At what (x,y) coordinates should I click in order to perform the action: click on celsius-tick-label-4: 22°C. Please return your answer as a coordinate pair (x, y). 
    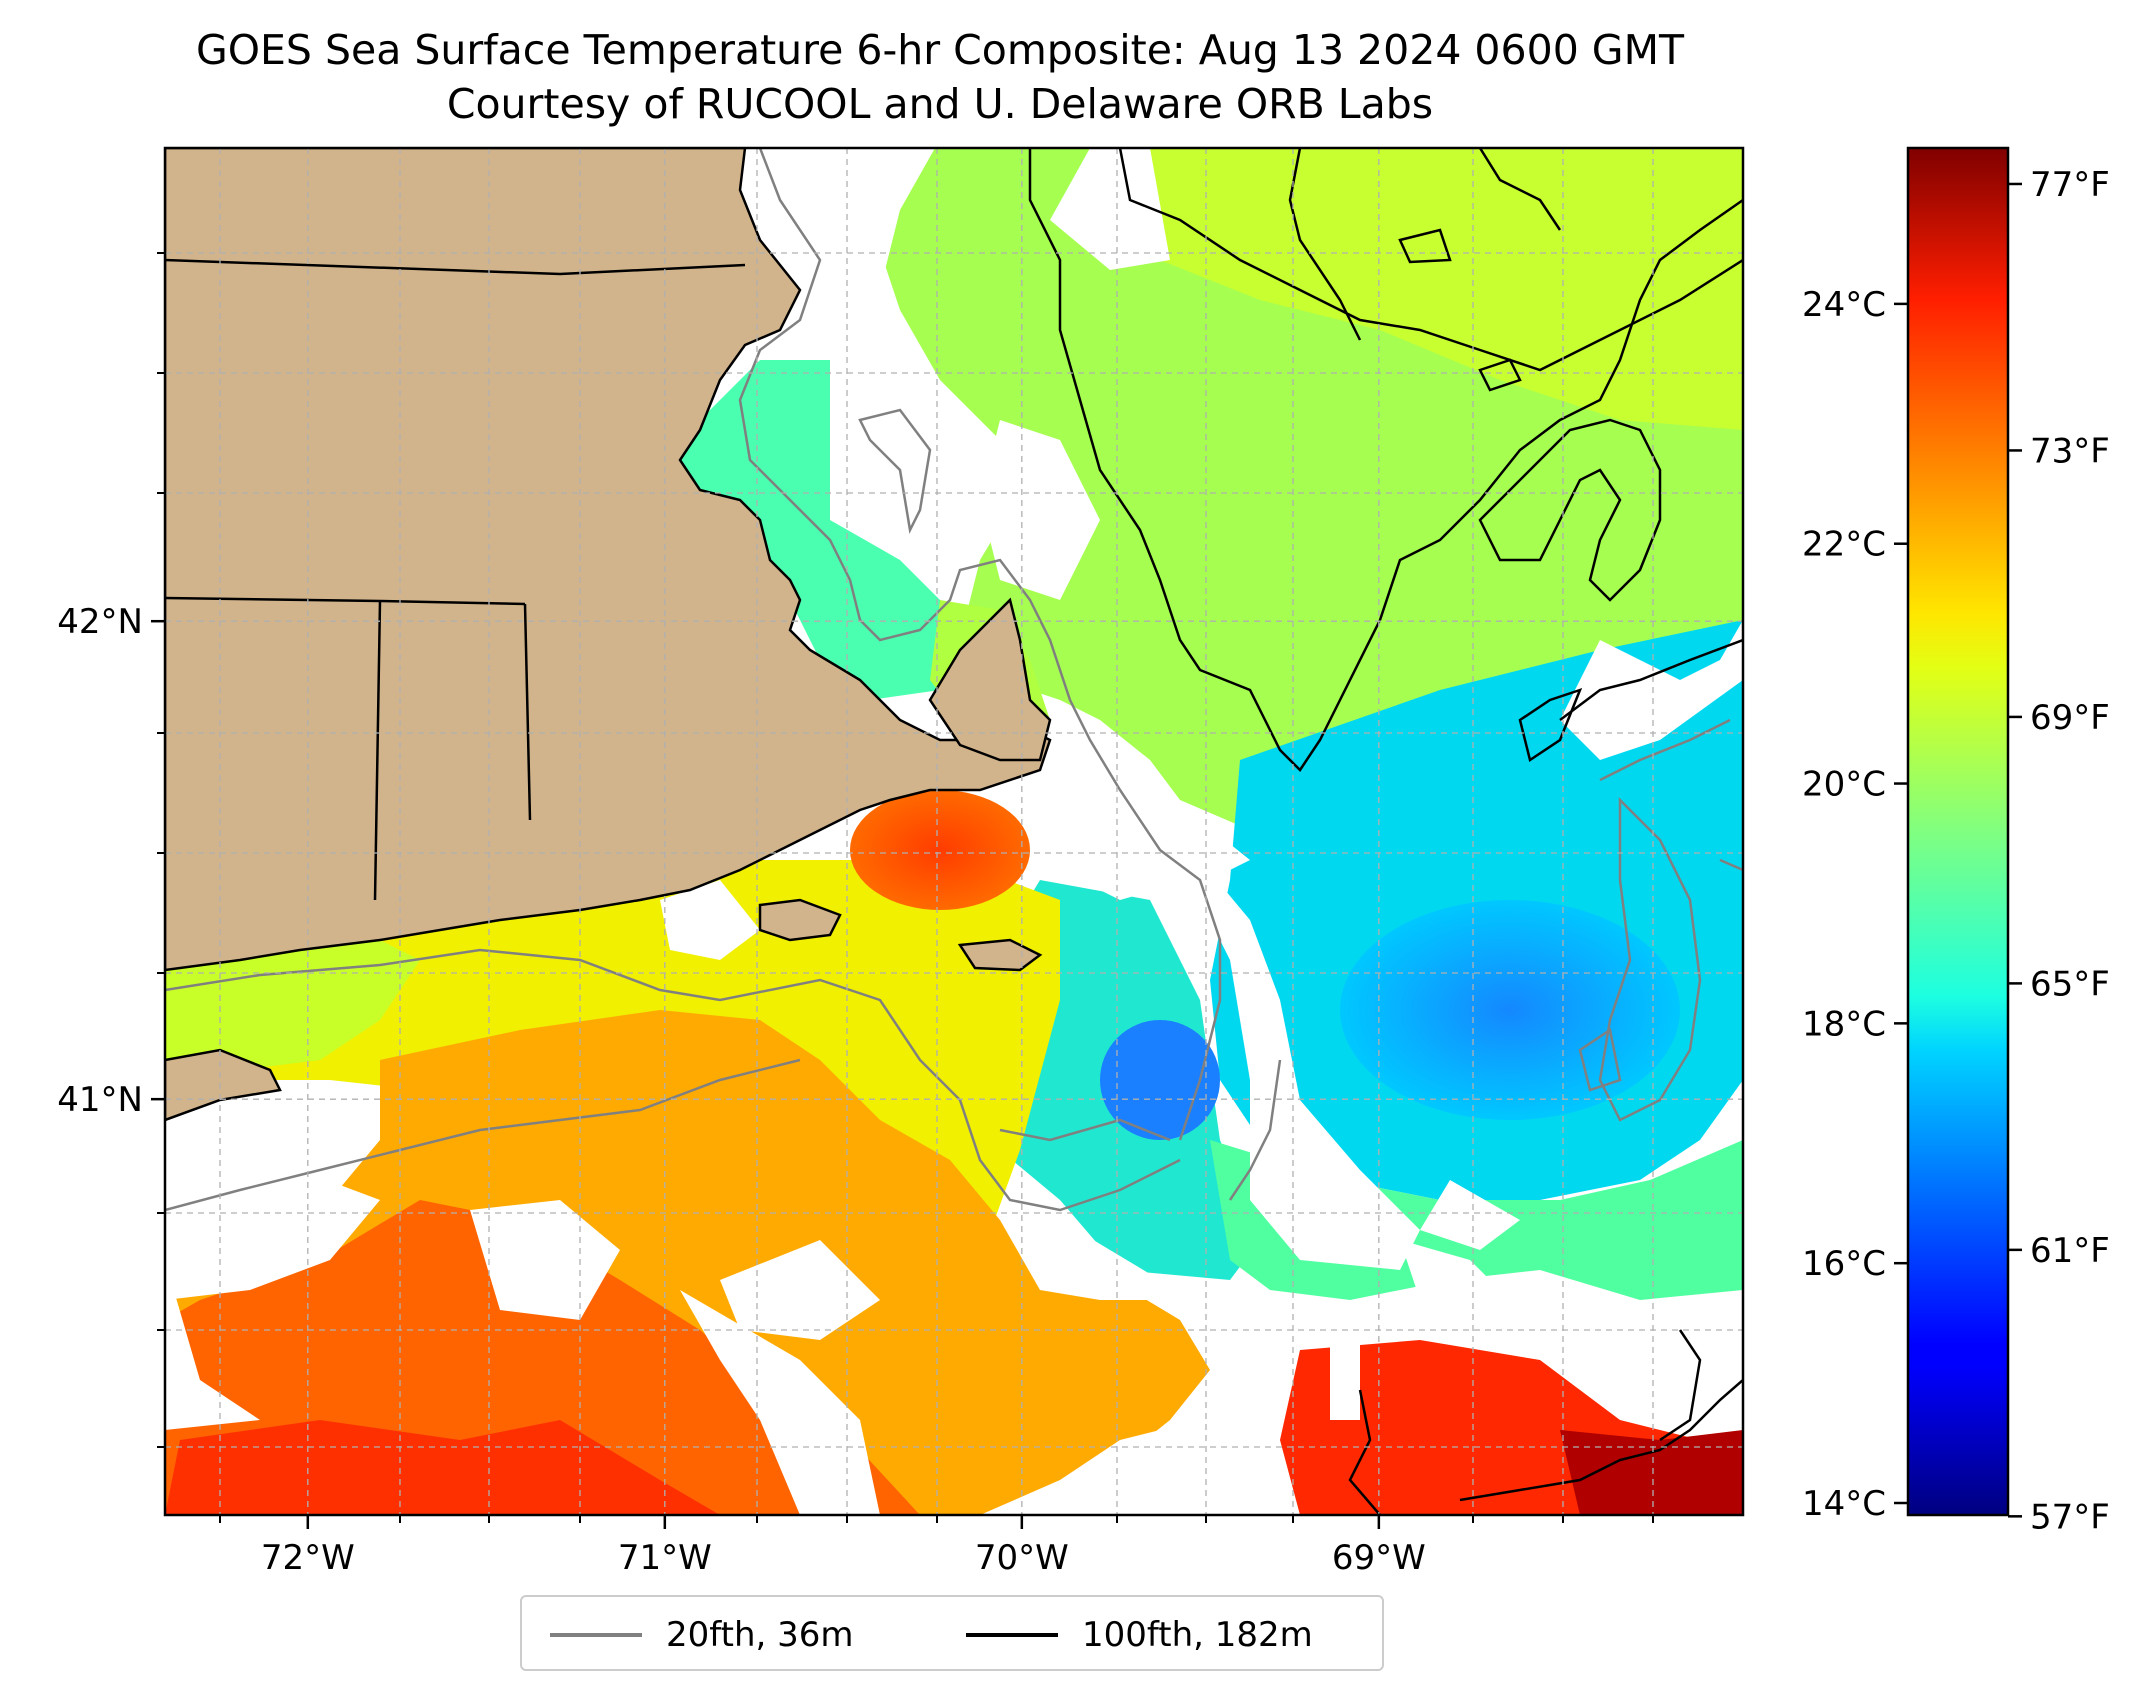
    Looking at the image, I should click on (1844, 545).